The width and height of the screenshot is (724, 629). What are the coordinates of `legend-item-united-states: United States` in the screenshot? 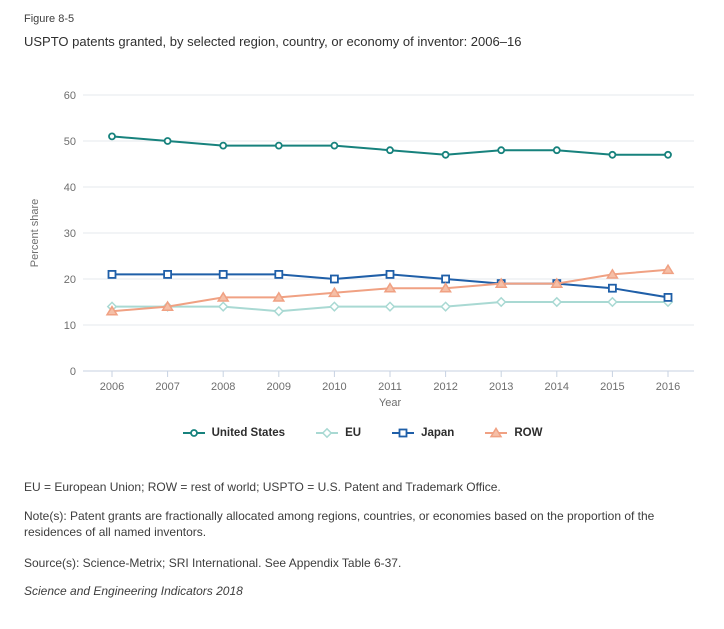 It's located at (234, 433).